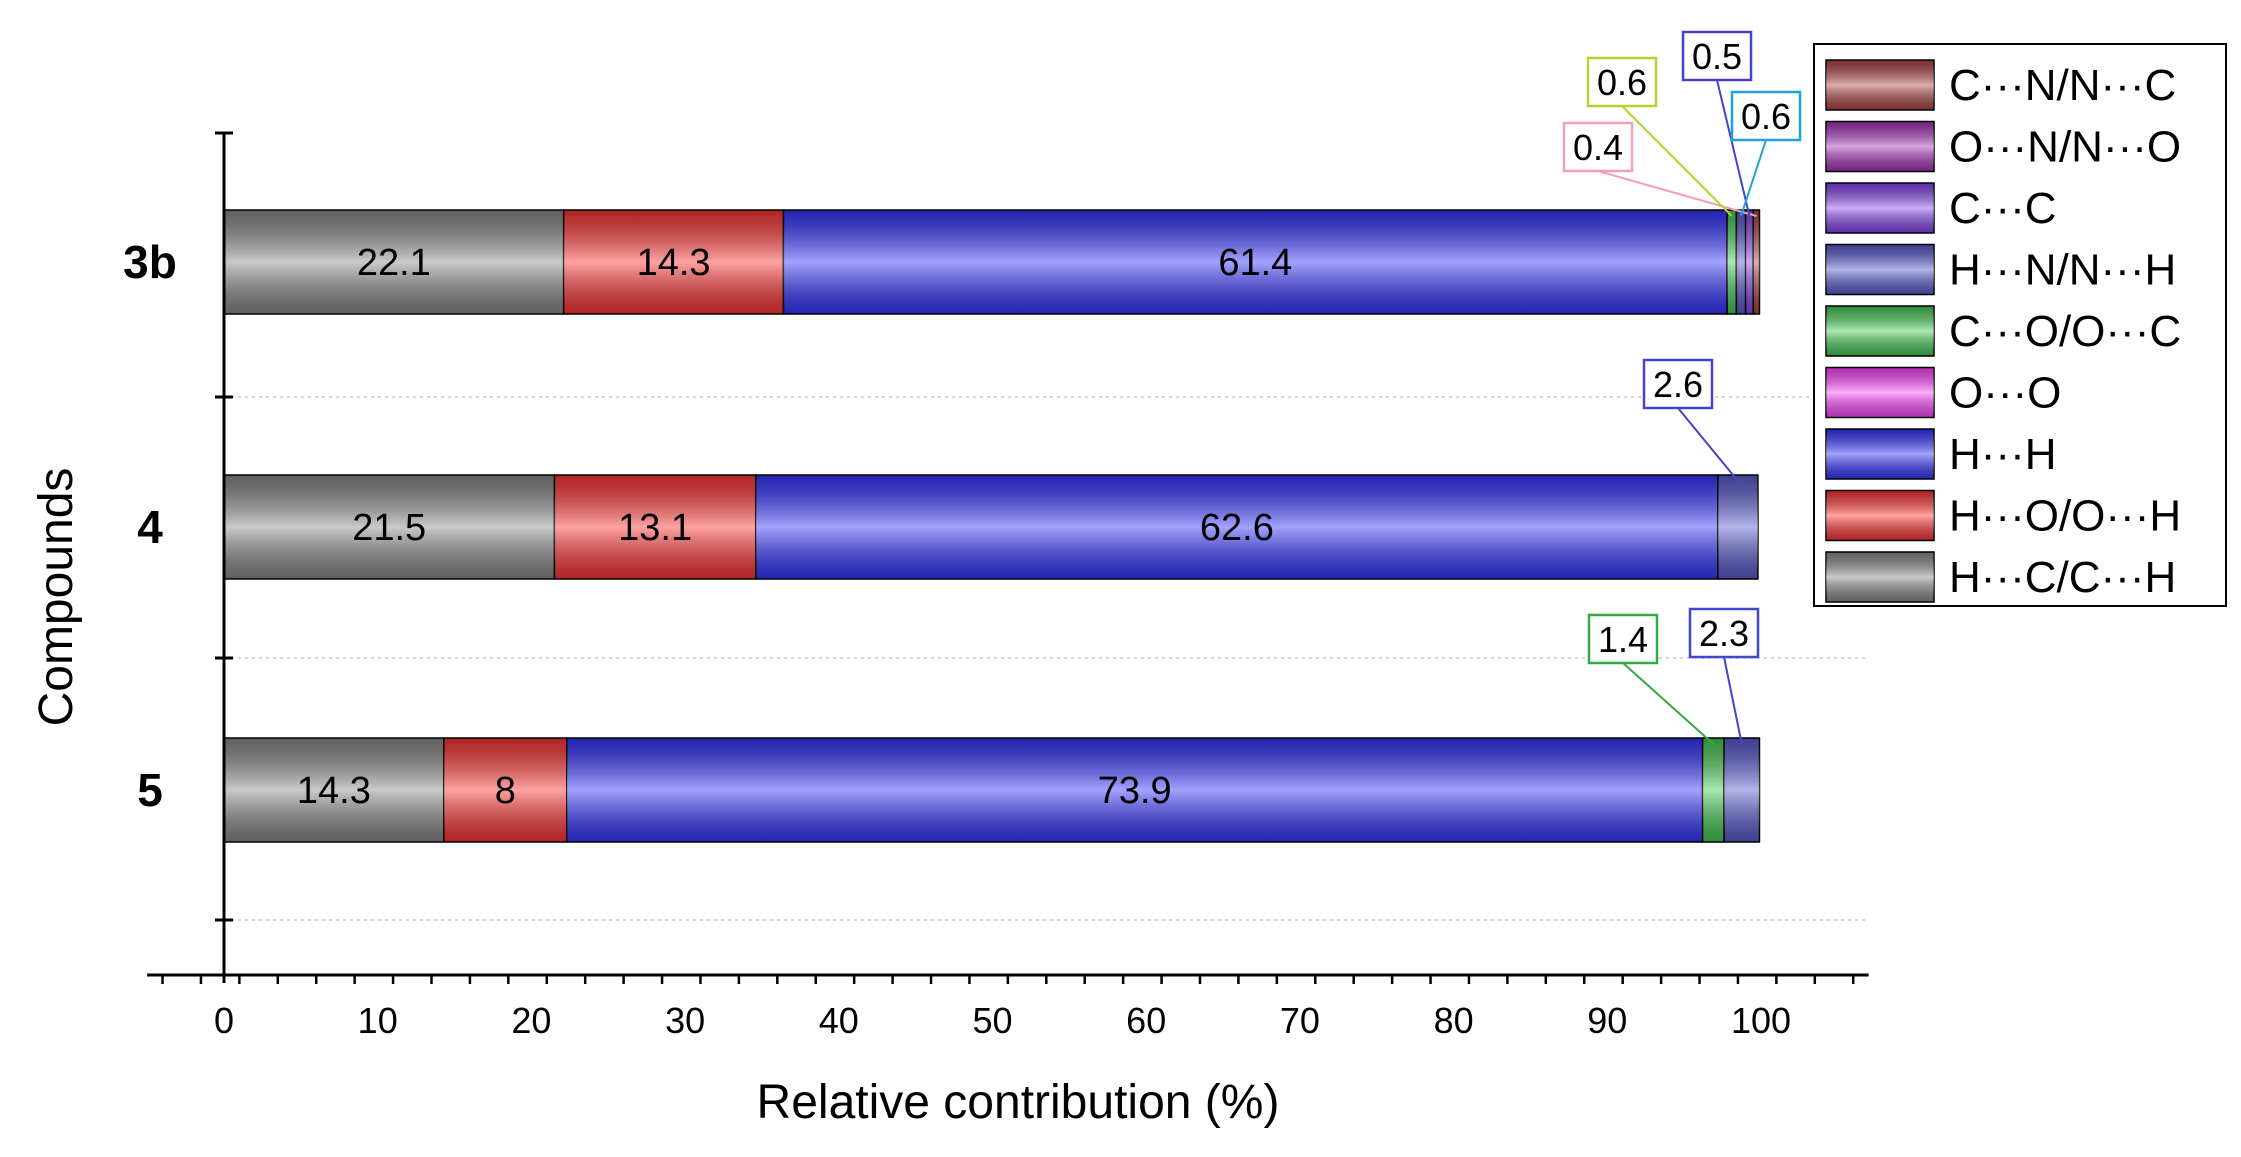  Describe the element at coordinates (1607, 1020) in the screenshot. I see `x-tick-label: 90` at that location.